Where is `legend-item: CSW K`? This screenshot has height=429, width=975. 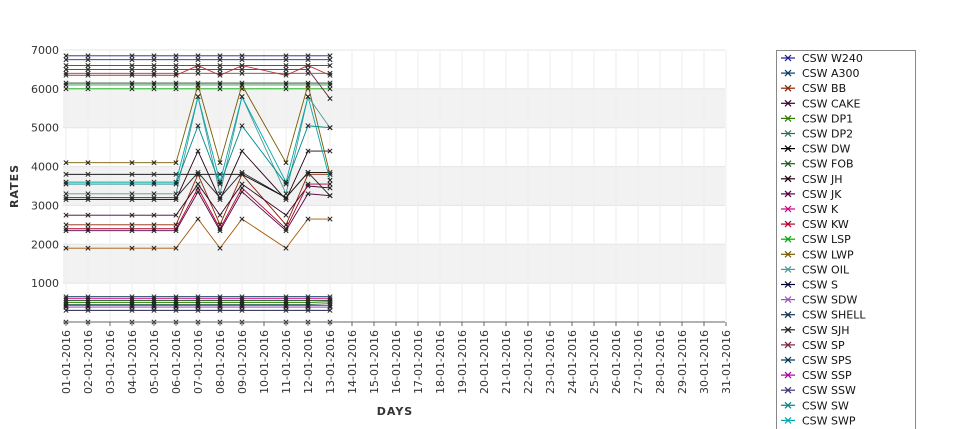
legend-item: CSW K is located at coordinates (810, 209).